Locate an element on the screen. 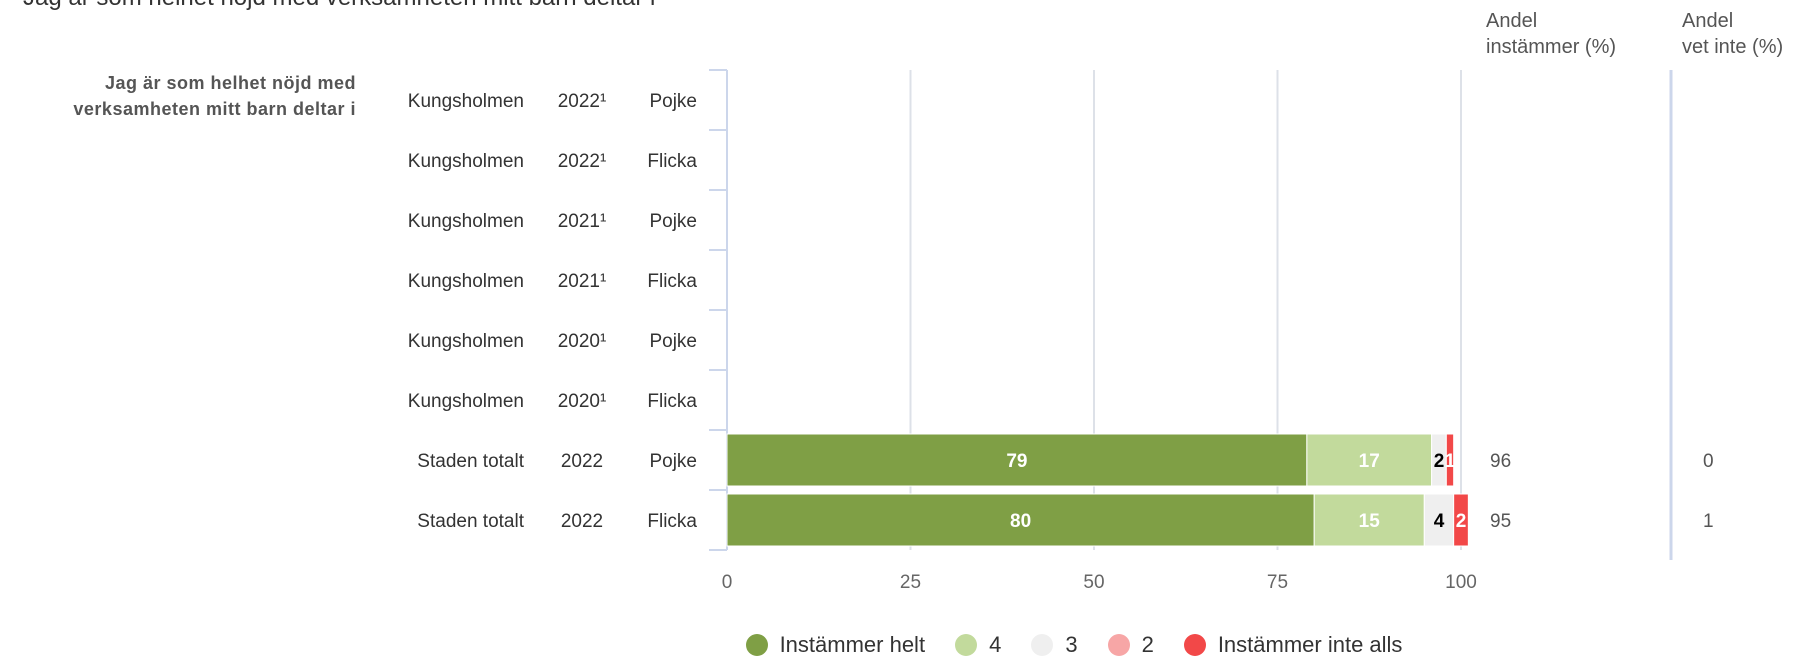 The image size is (1808, 660). legend-label: 3 is located at coordinates (1071, 644).